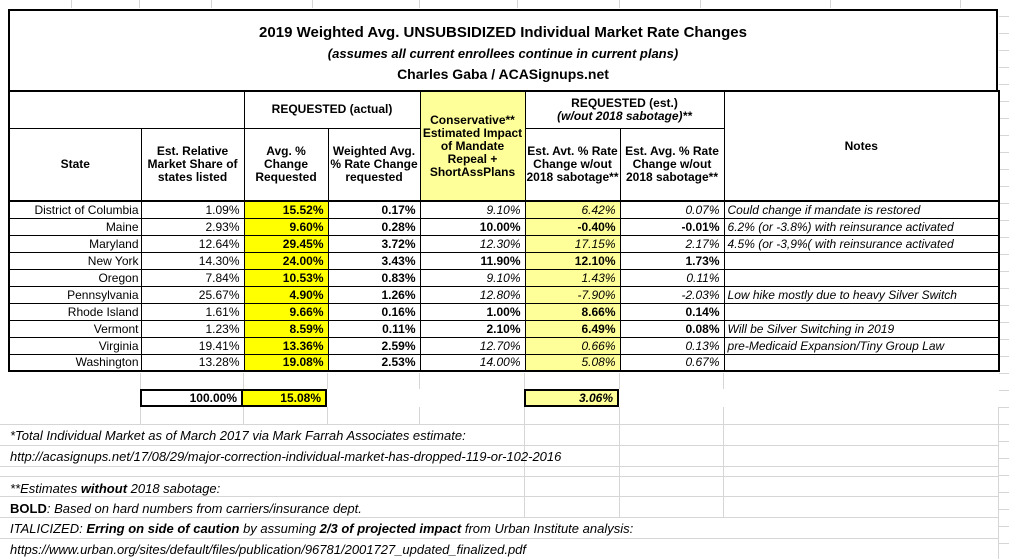 The image size is (1009, 559). I want to click on total-market-share: 100.00%, so click(191, 398).